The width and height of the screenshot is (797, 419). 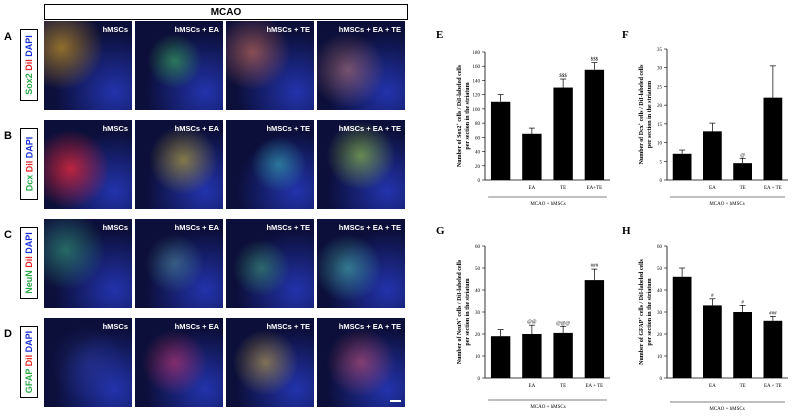 What do you see at coordinates (8, 235) in the screenshot?
I see `row-letter-c: C` at bounding box center [8, 235].